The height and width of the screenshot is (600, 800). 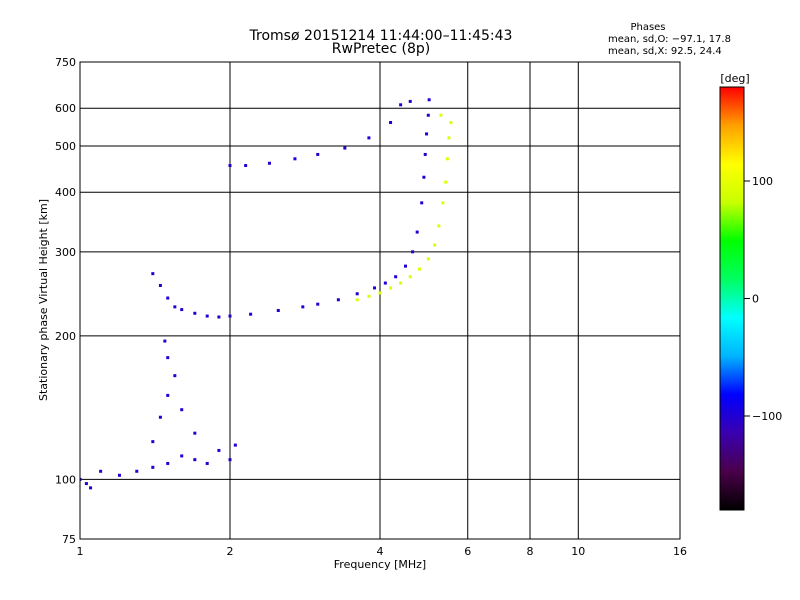 I want to click on y-tick-label: 300, so click(x=65, y=252).